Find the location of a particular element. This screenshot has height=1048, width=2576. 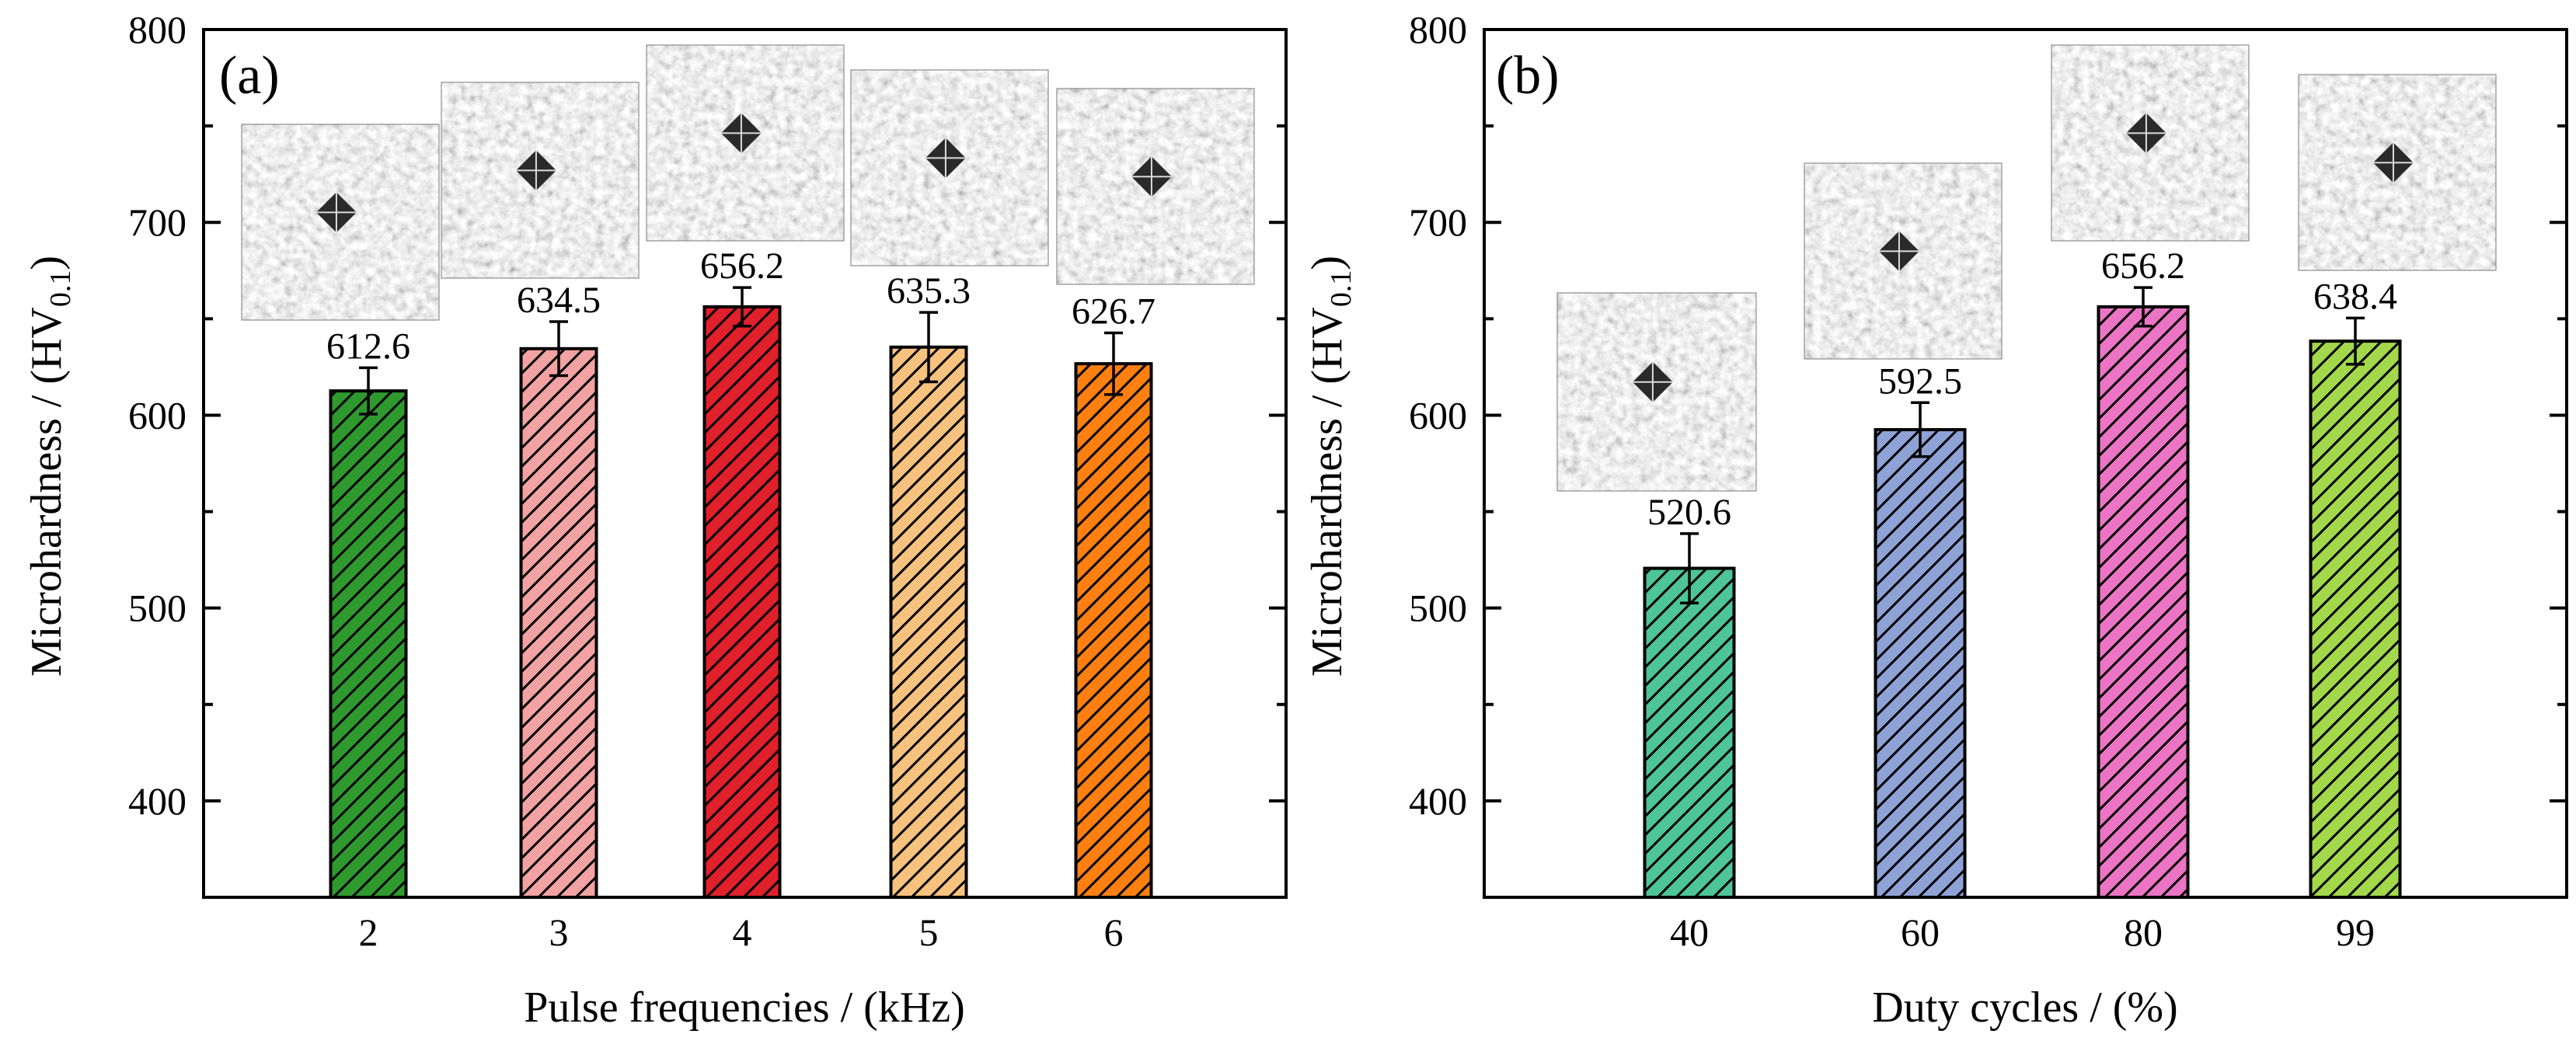

x-tick-label-a-5: 5 is located at coordinates (929, 932).